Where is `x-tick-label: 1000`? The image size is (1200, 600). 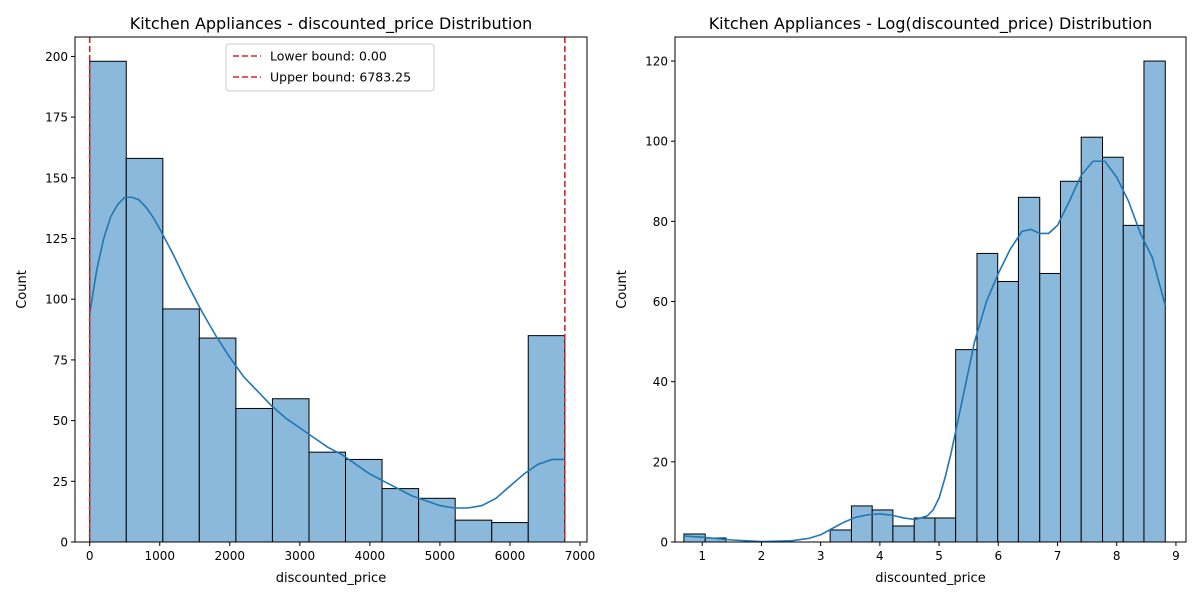 x-tick-label: 1000 is located at coordinates (159, 556).